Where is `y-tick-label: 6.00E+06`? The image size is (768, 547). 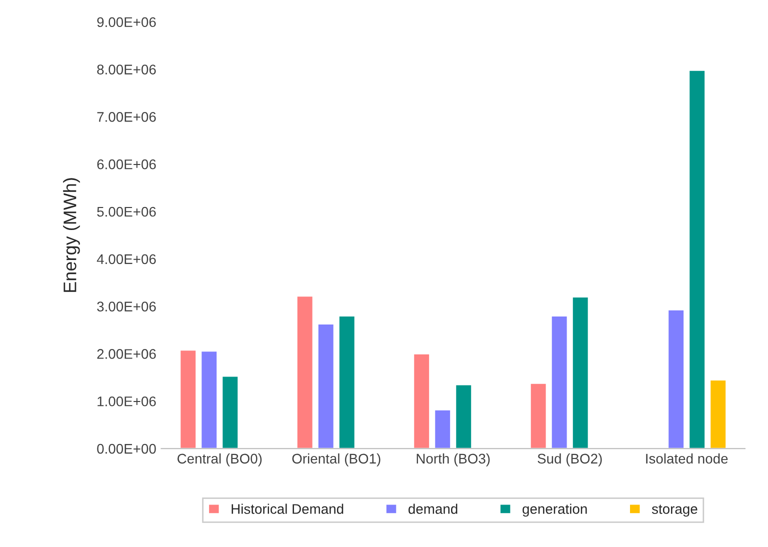 y-tick-label: 6.00E+06 is located at coordinates (126, 164).